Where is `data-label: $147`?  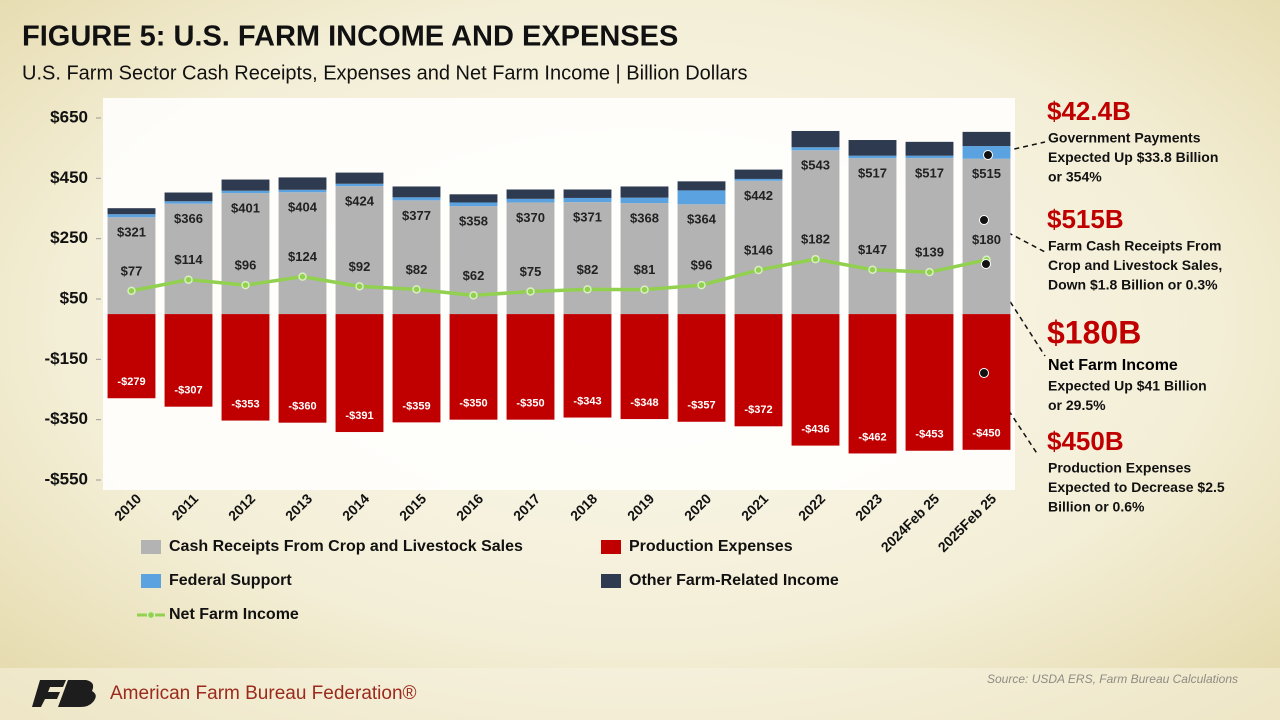 data-label: $147 is located at coordinates (872, 249).